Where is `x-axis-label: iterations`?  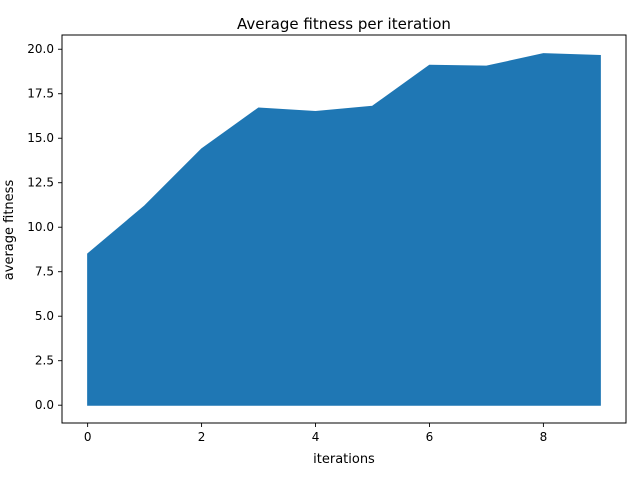 x-axis-label: iterations is located at coordinates (344, 459).